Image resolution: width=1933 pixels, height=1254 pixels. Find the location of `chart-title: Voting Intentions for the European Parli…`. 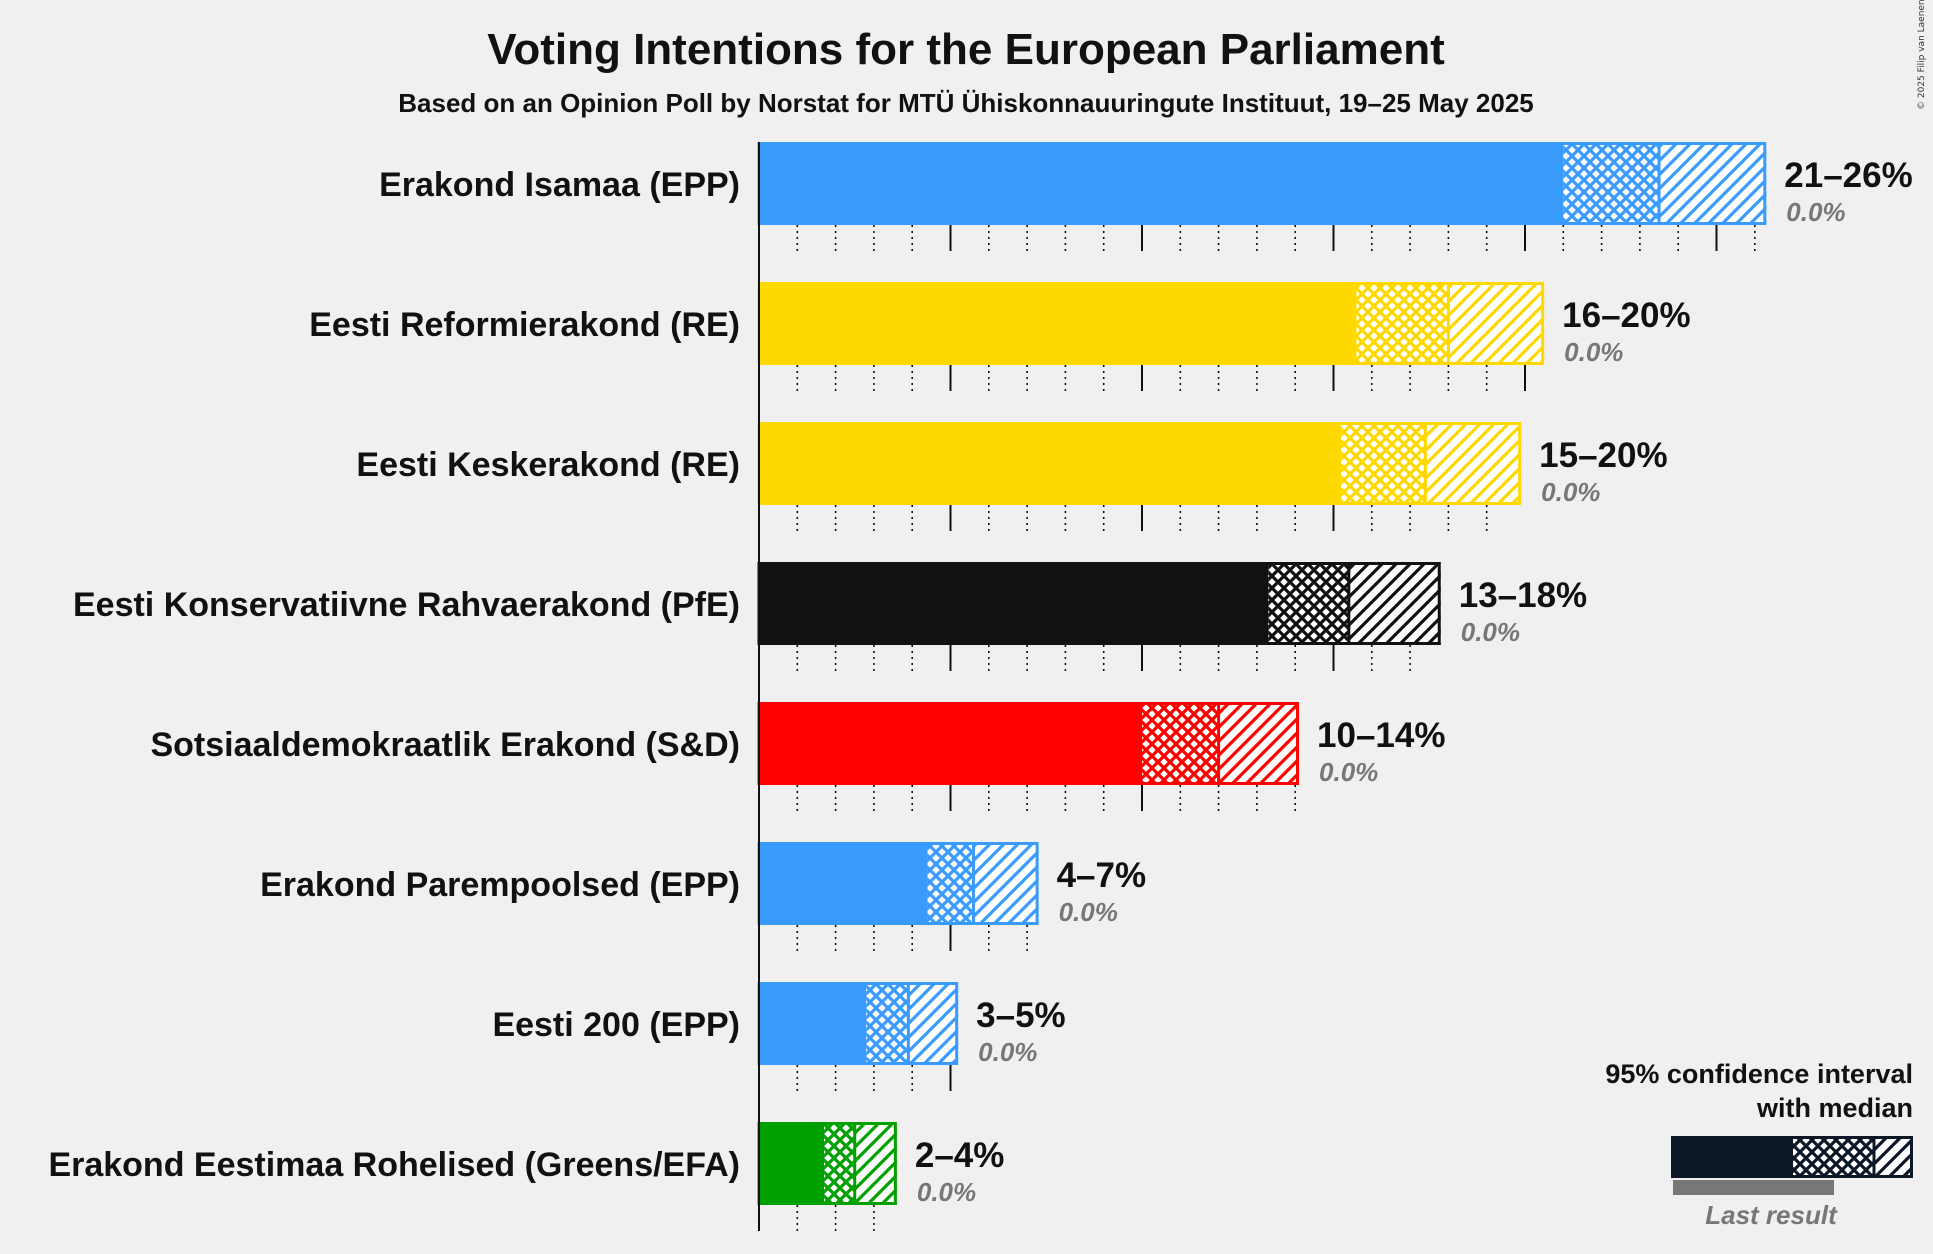

chart-title: Voting Intentions for the European Parli… is located at coordinates (966, 49).